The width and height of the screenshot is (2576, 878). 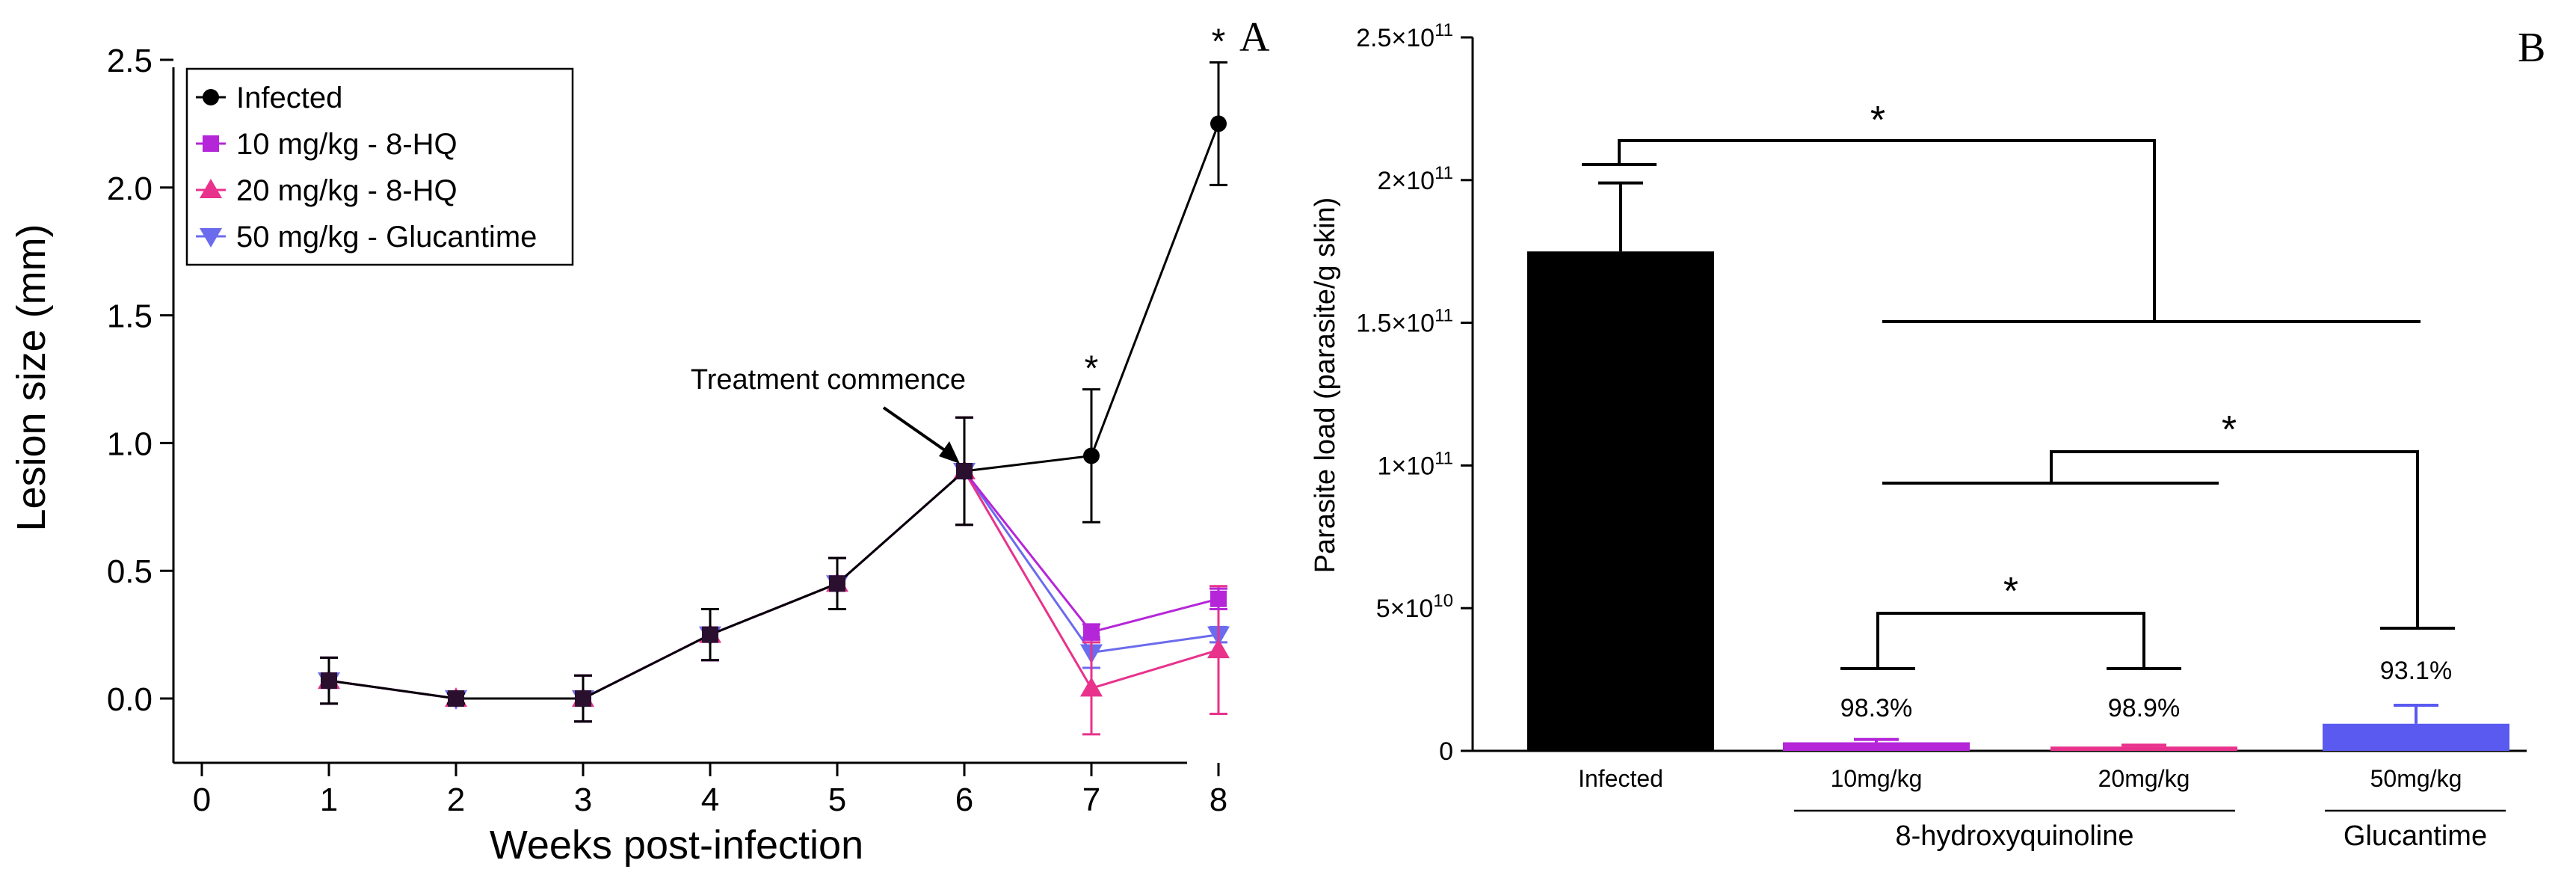 What do you see at coordinates (949, 452) in the screenshot?
I see `panel-a-annotation-arrowhead` at bounding box center [949, 452].